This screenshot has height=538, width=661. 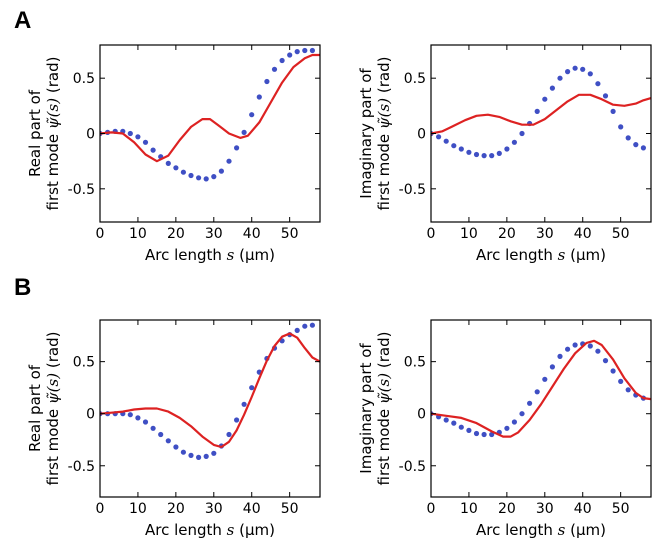 What do you see at coordinates (366, 408) in the screenshot?
I see `y-axis-label-line1: Imaginary part of` at bounding box center [366, 408].